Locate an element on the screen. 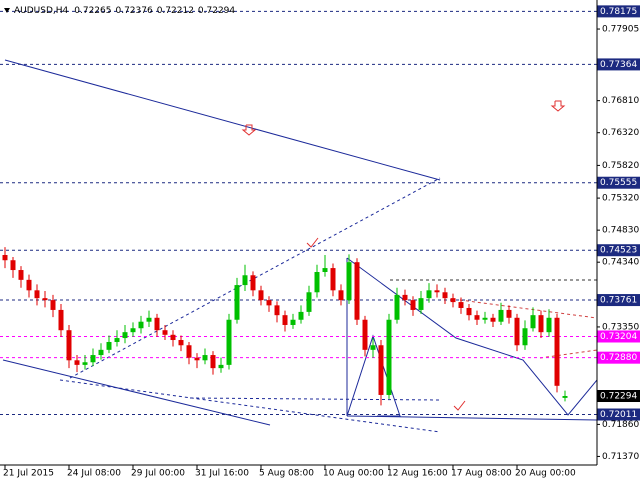 This screenshot has width=640, height=480. y-tick-label: 0.74830 is located at coordinates (620, 231).